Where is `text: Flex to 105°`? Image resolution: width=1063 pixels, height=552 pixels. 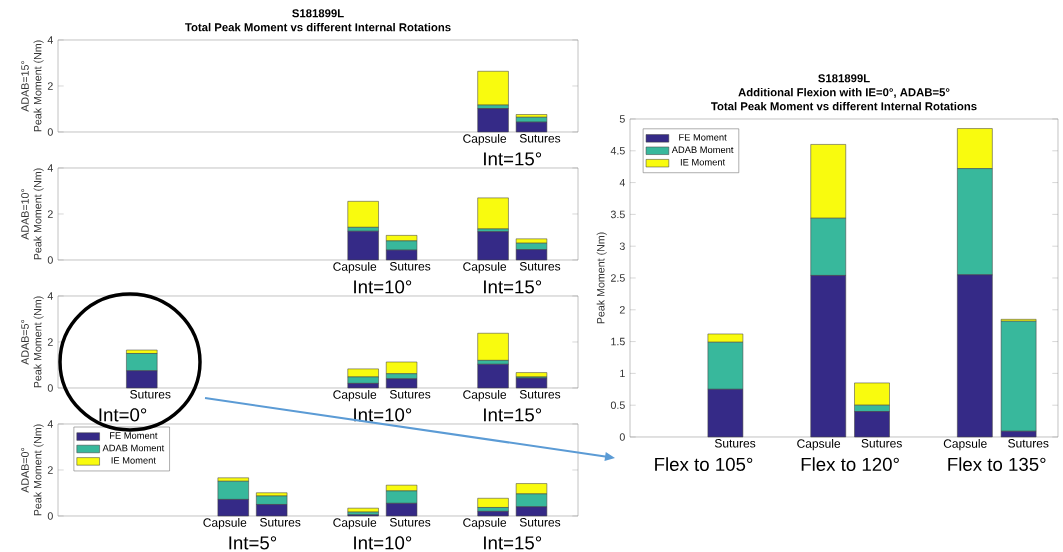 text: Flex to 105° is located at coordinates (704, 464).